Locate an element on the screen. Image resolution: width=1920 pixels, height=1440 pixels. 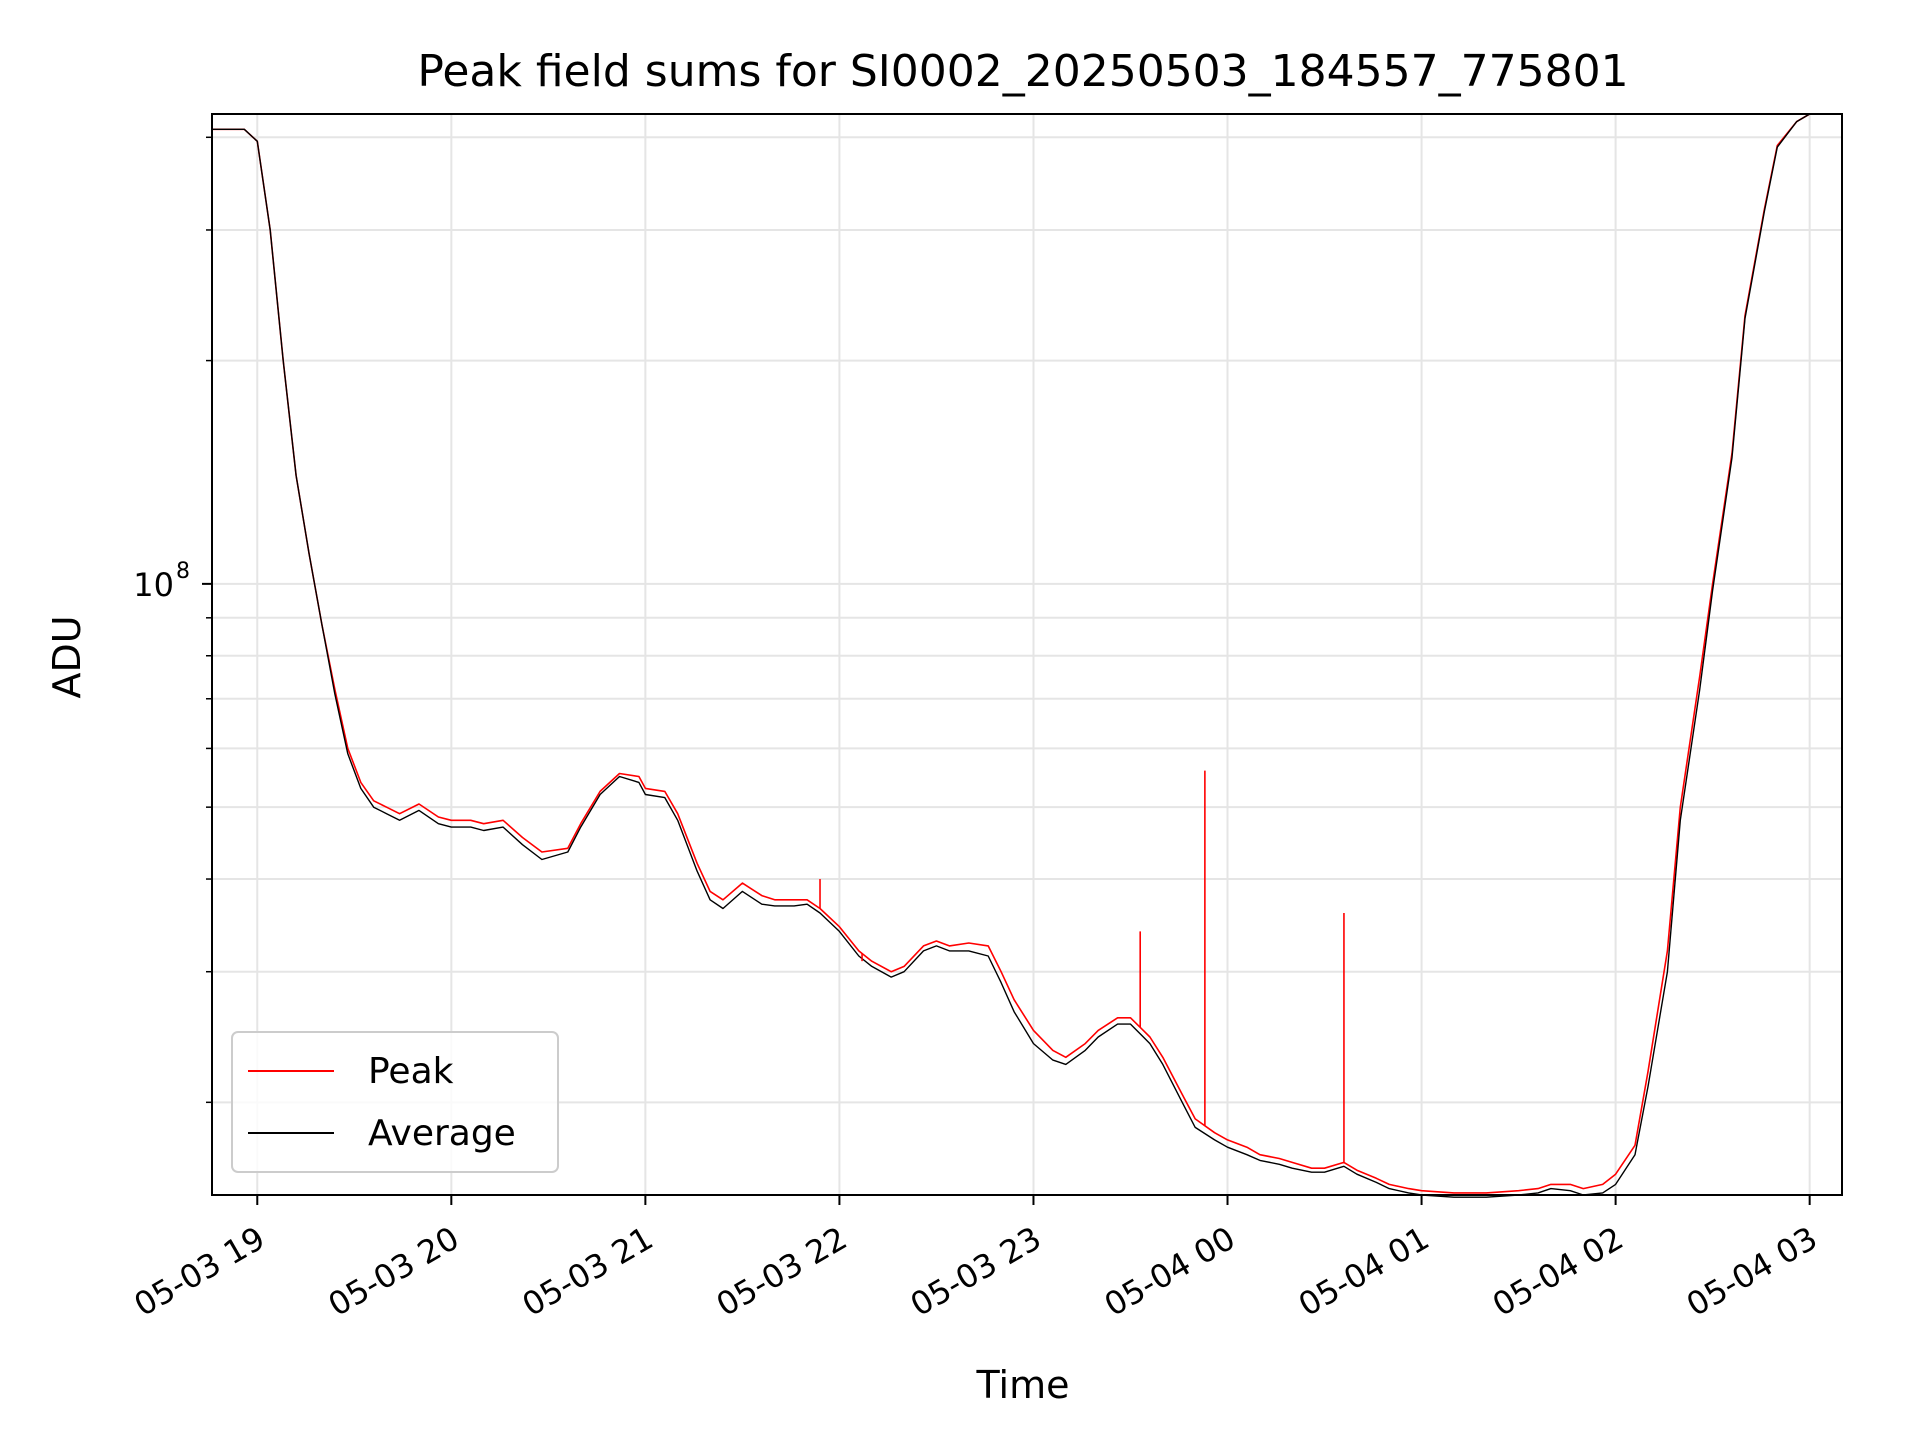
x-axis-label: Time is located at coordinates (1023, 1385).